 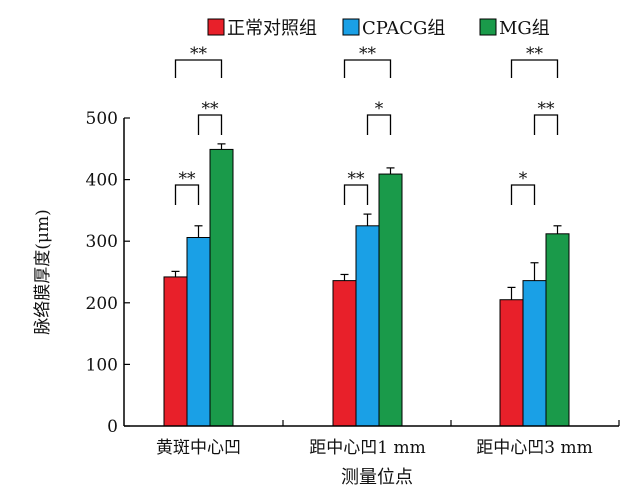 What do you see at coordinates (102, 119) in the screenshot?
I see `y-tick-label: 500` at bounding box center [102, 119].